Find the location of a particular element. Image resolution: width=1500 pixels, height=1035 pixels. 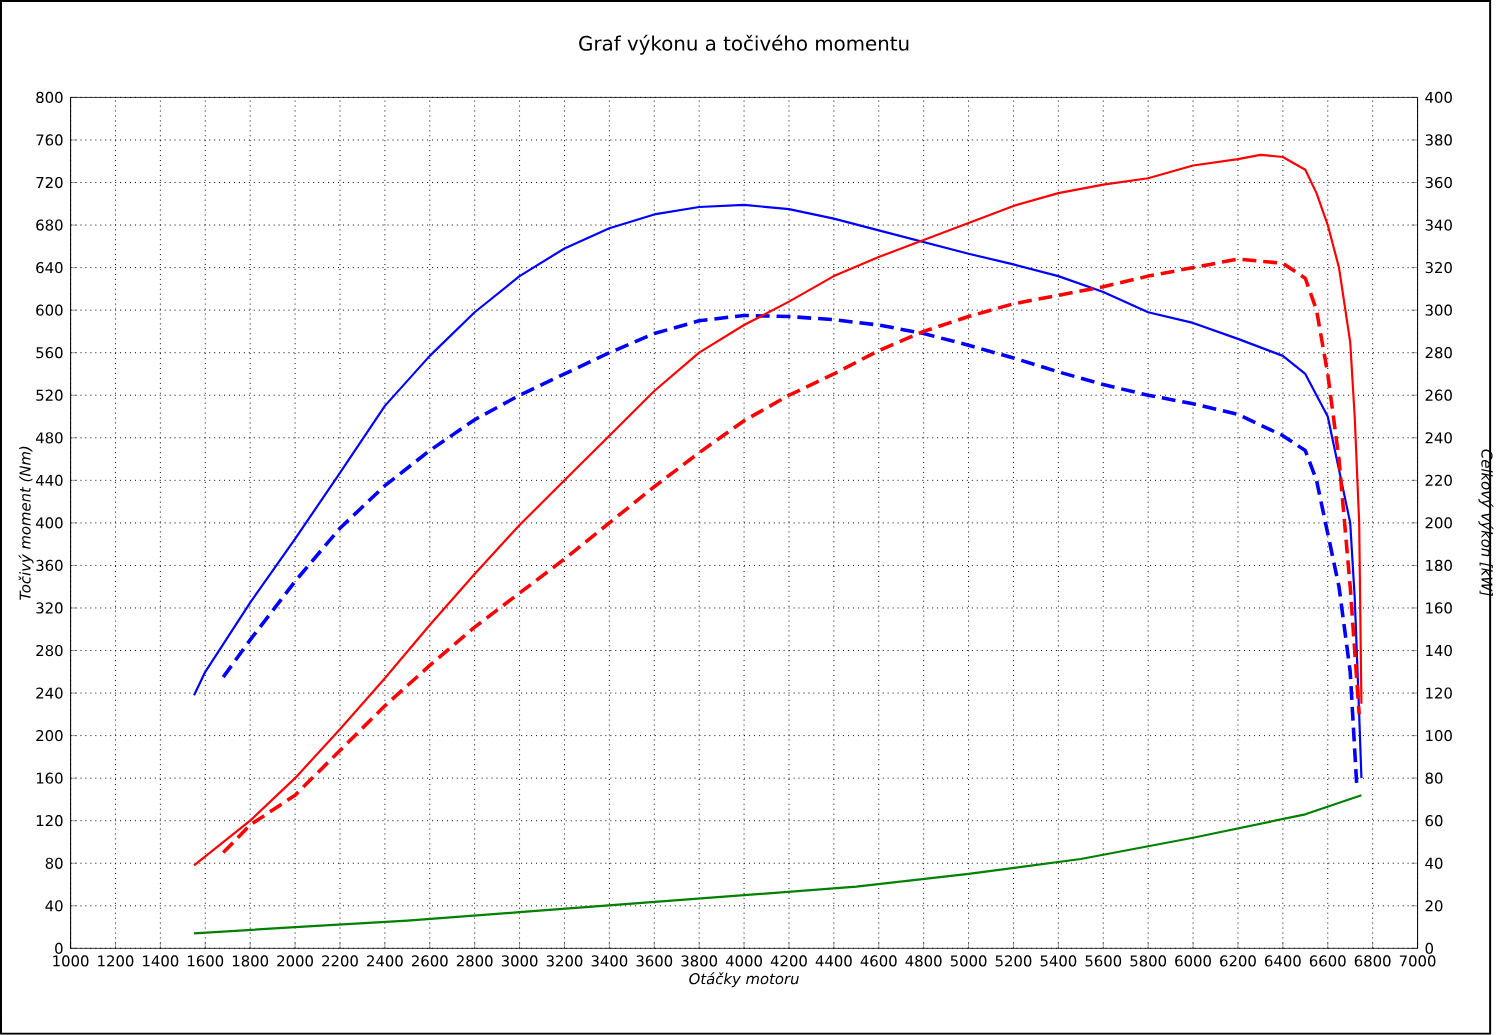

y-tick-label: 440 is located at coordinates (49, 480).